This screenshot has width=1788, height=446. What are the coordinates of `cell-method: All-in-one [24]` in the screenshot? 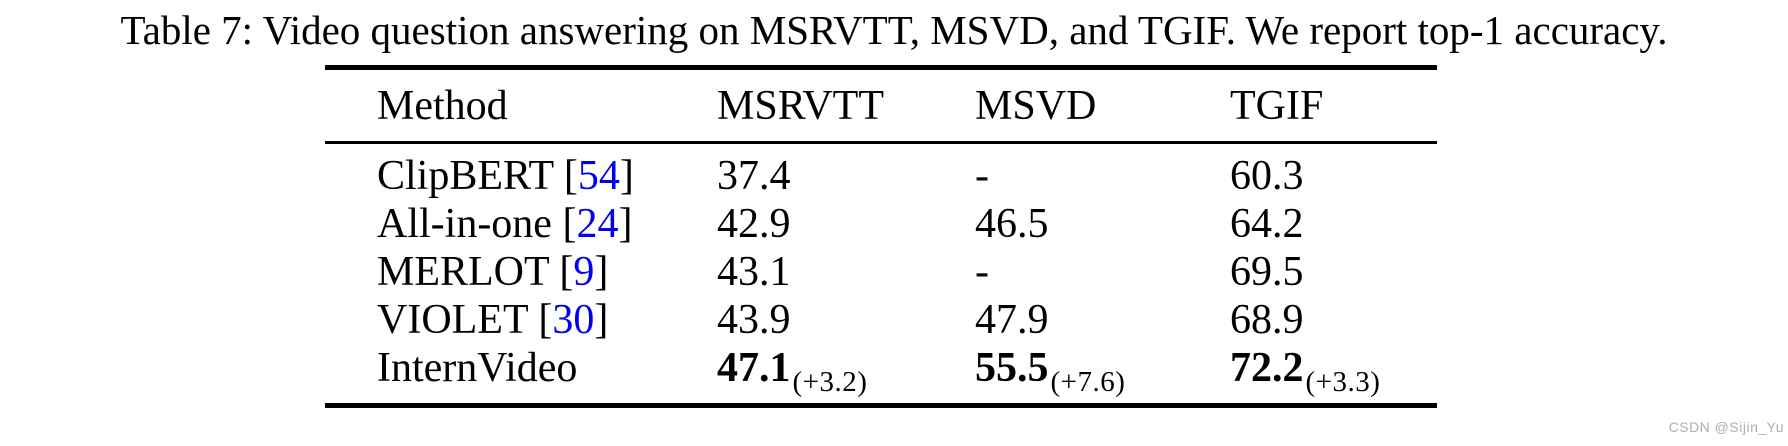 It's located at (547, 224).